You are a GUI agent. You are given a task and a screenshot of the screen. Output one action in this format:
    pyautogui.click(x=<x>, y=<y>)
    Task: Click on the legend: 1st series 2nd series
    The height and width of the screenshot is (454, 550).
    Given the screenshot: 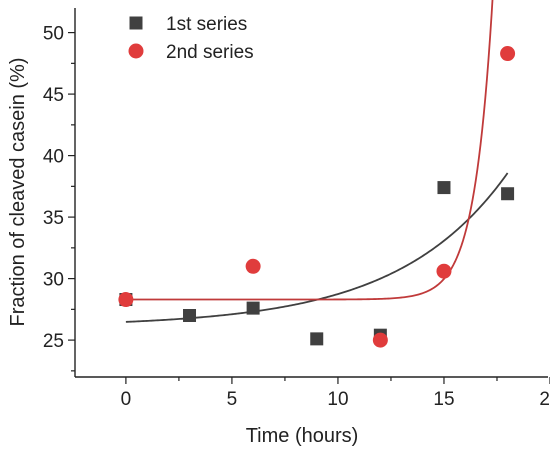 What is the action you would take?
    pyautogui.click(x=191, y=38)
    